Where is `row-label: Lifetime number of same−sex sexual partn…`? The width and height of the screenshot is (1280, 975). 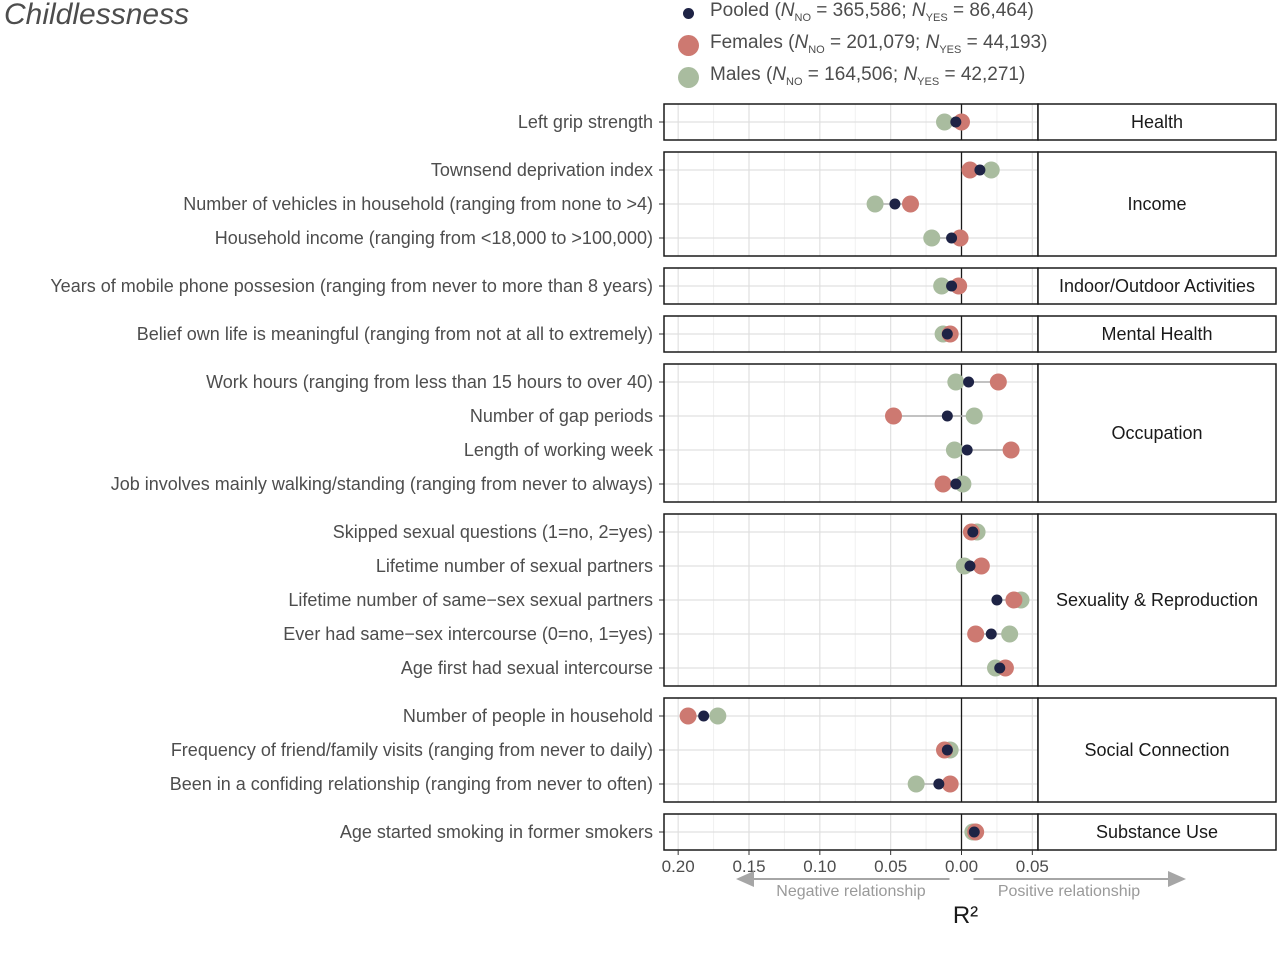
row-label: Lifetime number of same−sex sexual partn… is located at coordinates (470, 600).